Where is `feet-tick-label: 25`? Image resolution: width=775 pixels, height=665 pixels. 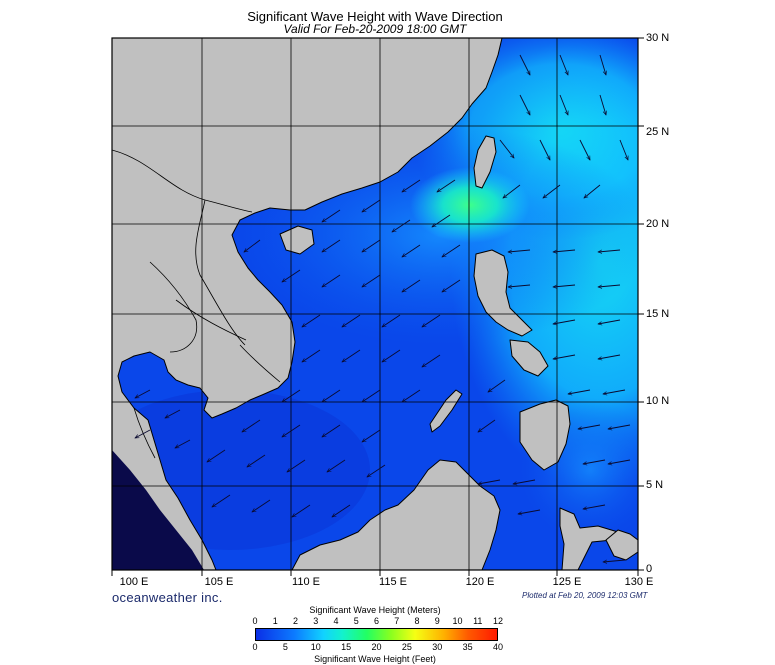
feet-tick-label: 25 is located at coordinates (406, 647).